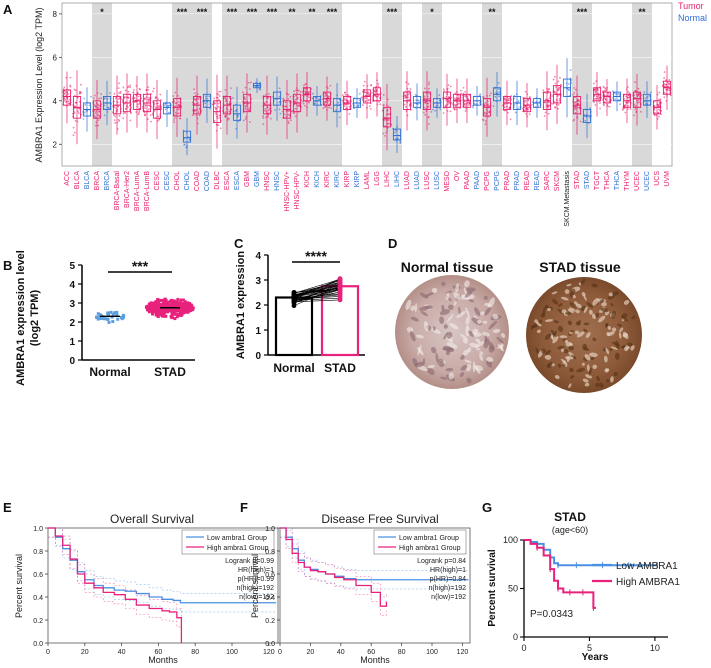 This screenshot has height=668, width=711. What do you see at coordinates (667, 179) in the screenshot?
I see `category-label: UVM` at bounding box center [667, 179].